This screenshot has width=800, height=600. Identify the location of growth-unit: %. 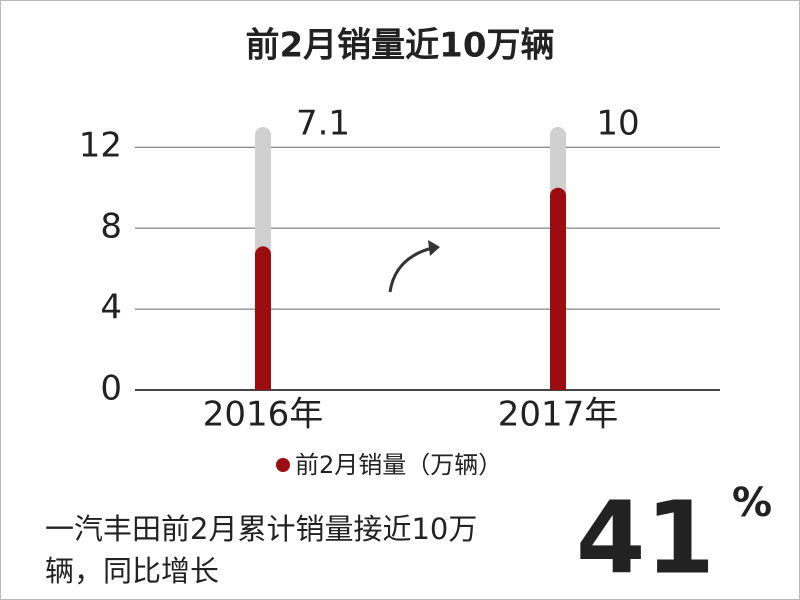
(752, 503).